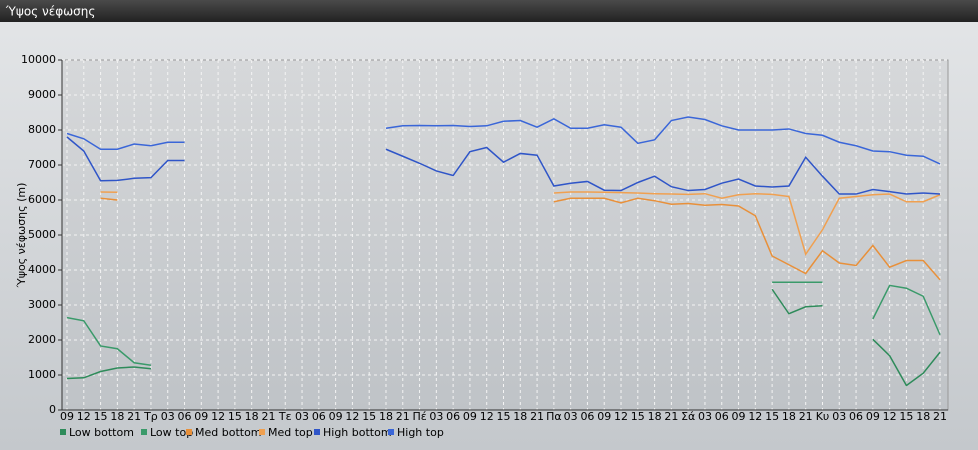  What do you see at coordinates (150, 416) in the screenshot?
I see `x-tick-label: Τρ` at bounding box center [150, 416].